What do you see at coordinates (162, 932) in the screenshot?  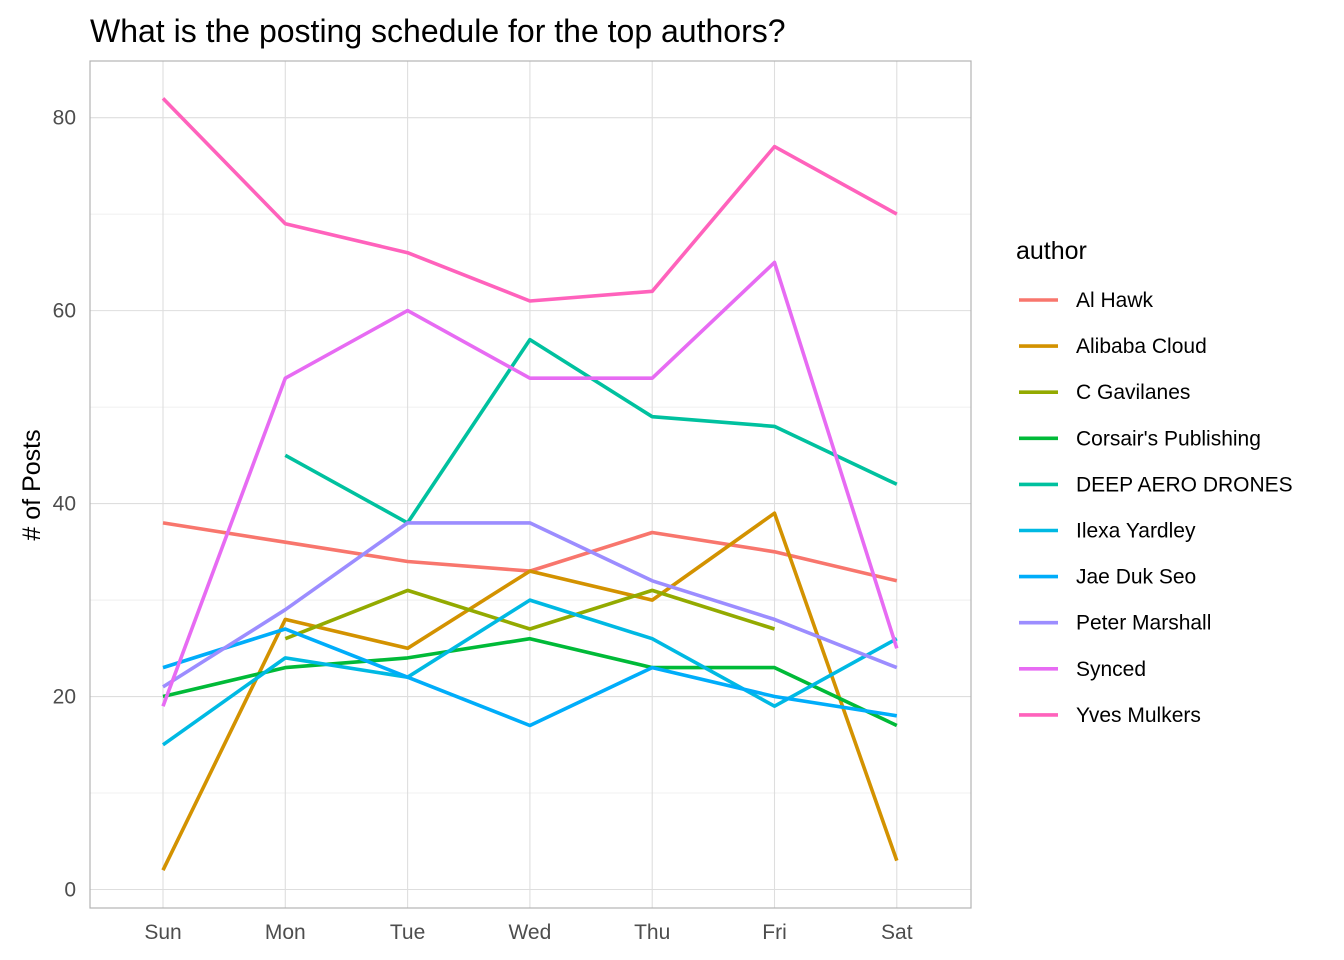 I see `x-tick-label: Sun` at bounding box center [162, 932].